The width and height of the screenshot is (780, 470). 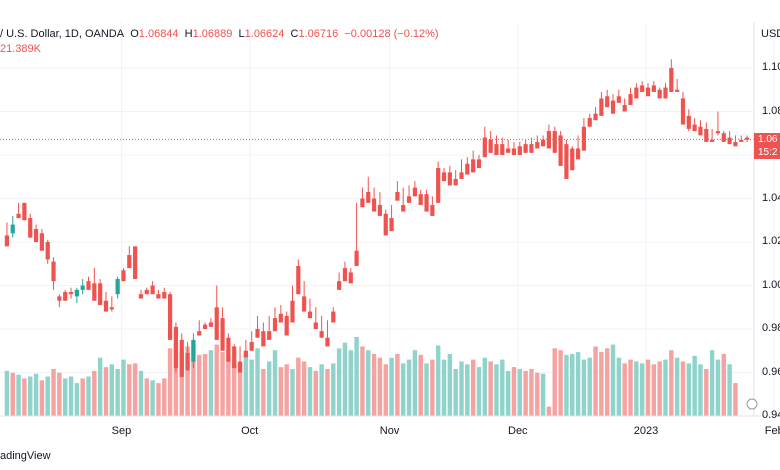 What do you see at coordinates (212, 34) in the screenshot?
I see `high-value: 1.06889` at bounding box center [212, 34].